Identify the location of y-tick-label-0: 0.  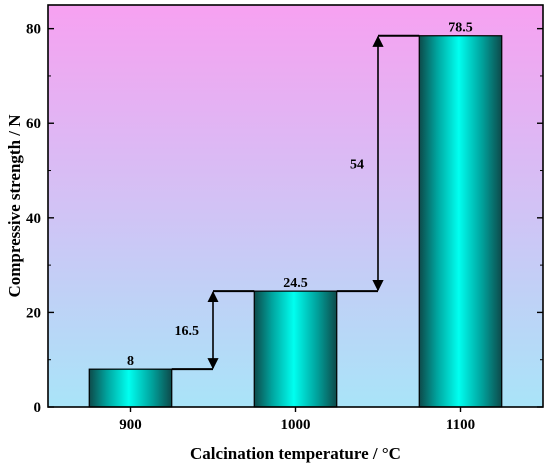
(38, 408).